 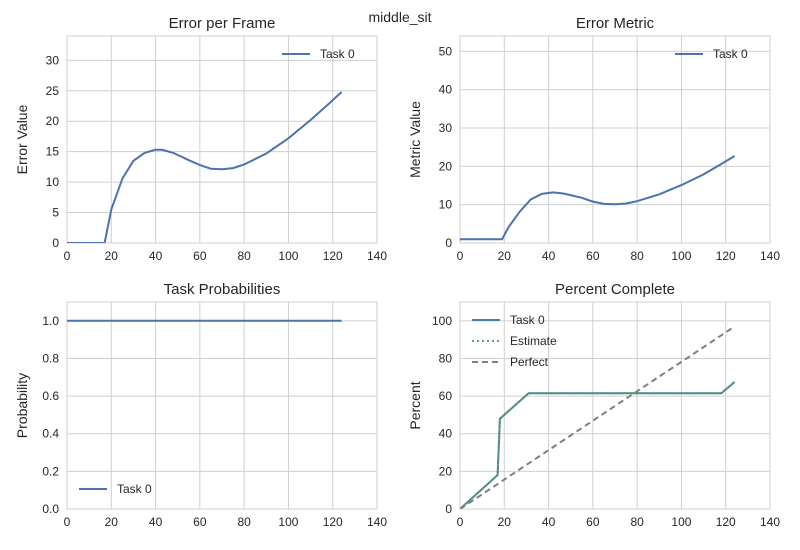 What do you see at coordinates (446, 51) in the screenshot?
I see `y-tick-label: 50` at bounding box center [446, 51].